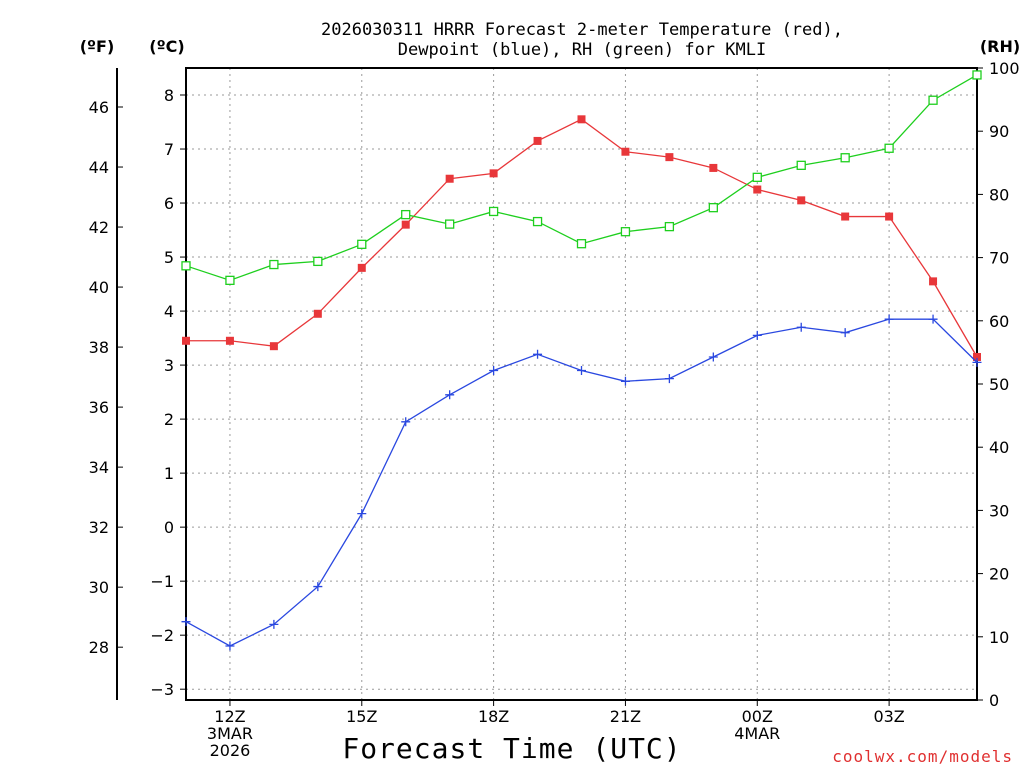  Describe the element at coordinates (169, 311) in the screenshot. I see `celsius-tick-label: 4` at that location.